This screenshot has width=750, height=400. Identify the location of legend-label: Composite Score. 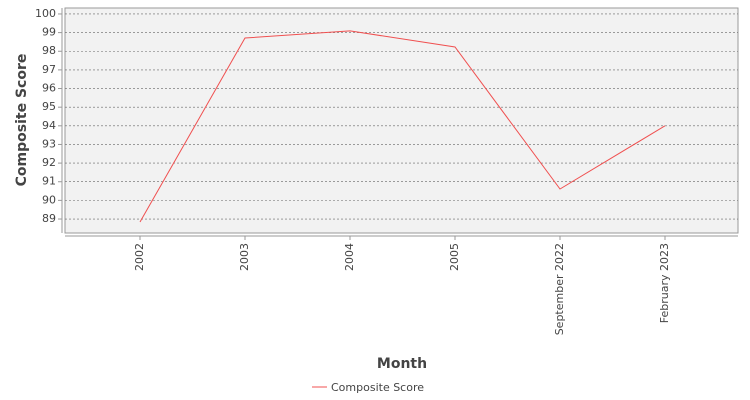
(377, 387).